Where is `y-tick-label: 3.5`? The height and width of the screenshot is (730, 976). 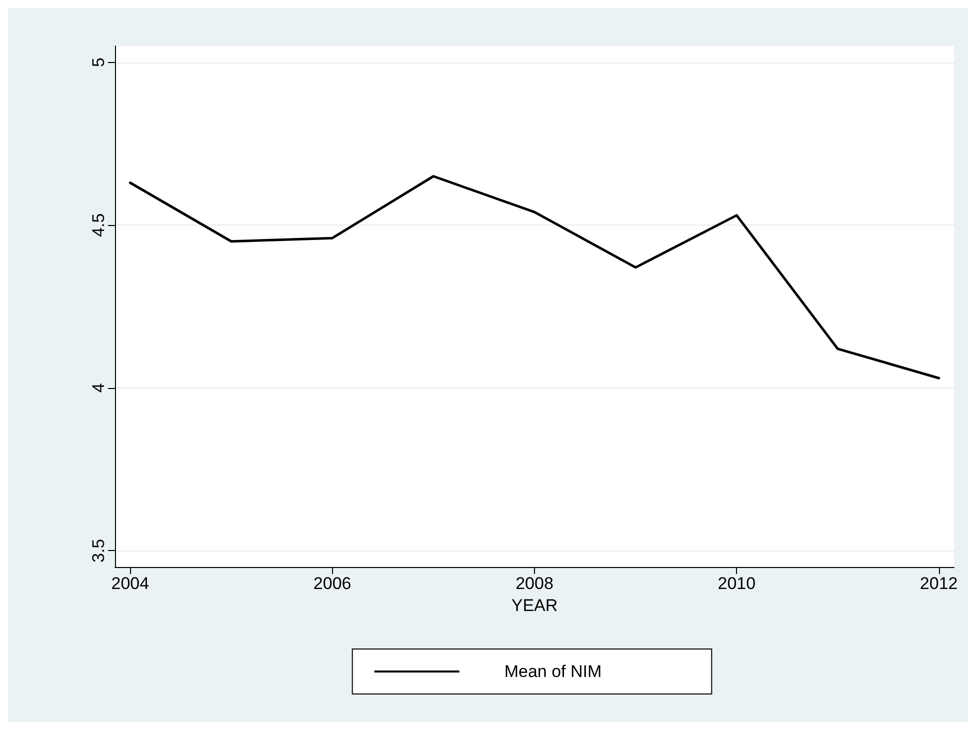 y-tick-label: 3.5 is located at coordinates (98, 550).